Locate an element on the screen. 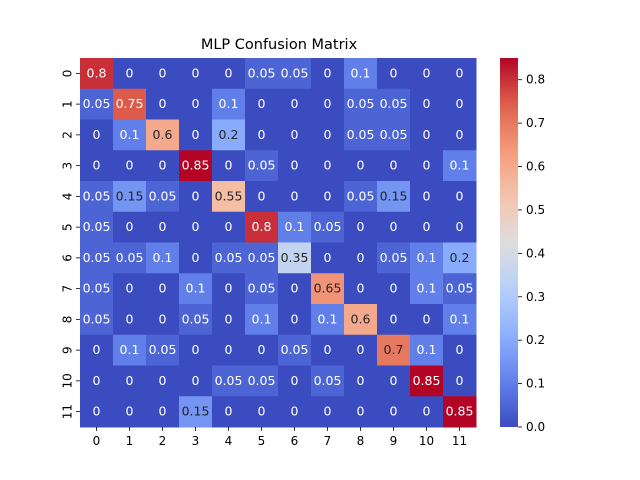 Image resolution: width=640 pixels, height=480 pixels. x-tick-label: 10 is located at coordinates (426, 441).